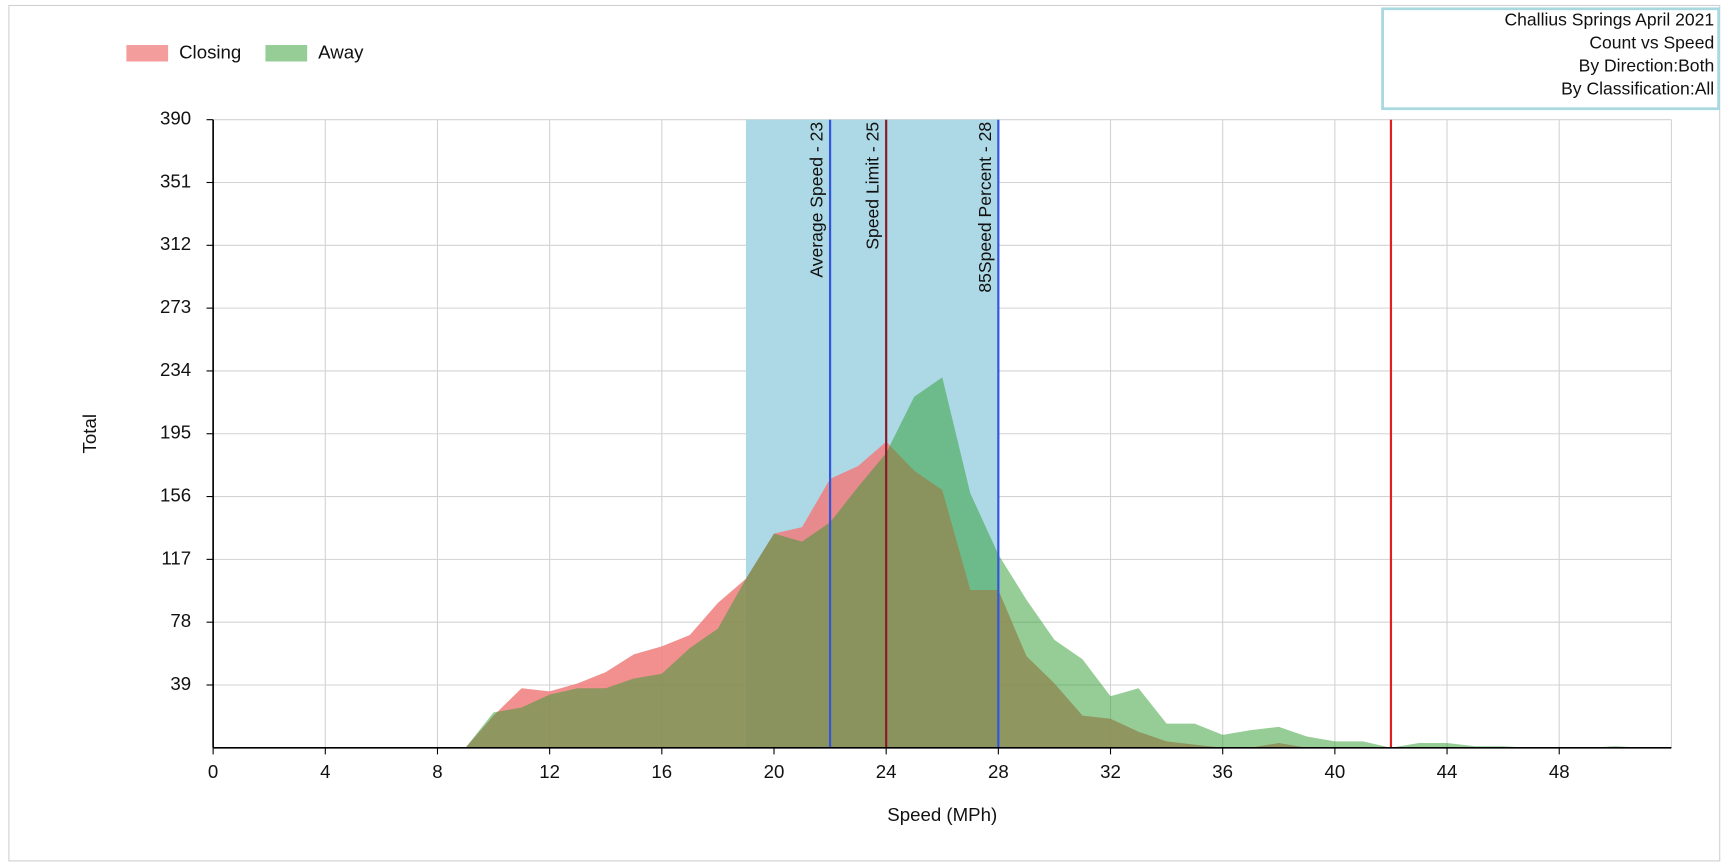  I want to click on y-tick-label: 156, so click(175, 494).